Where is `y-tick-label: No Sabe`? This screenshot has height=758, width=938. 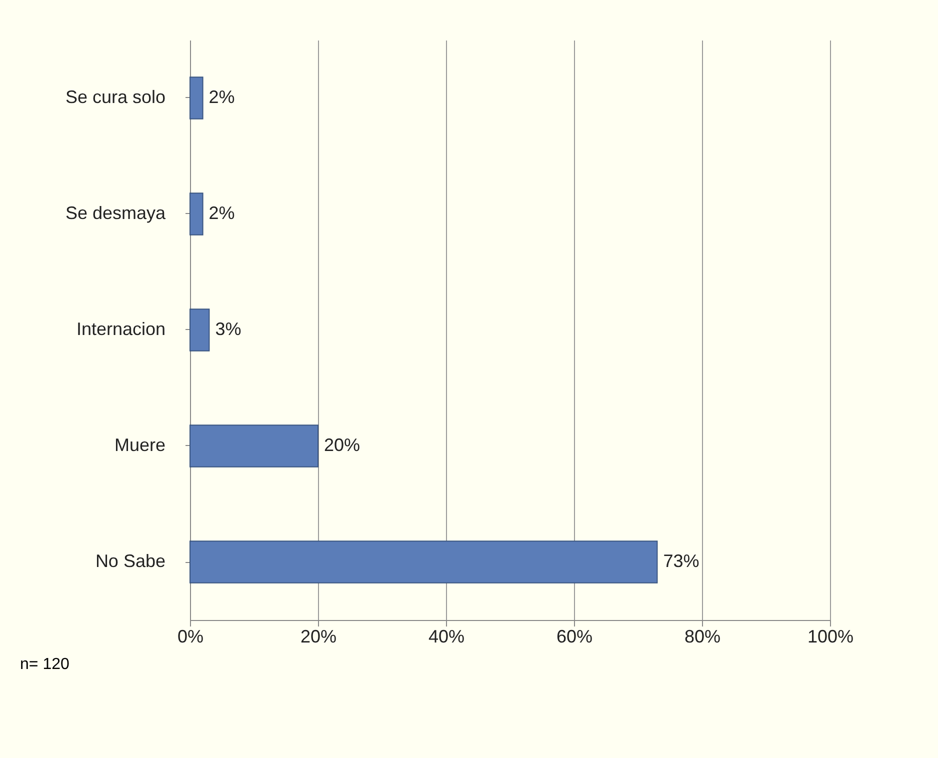 y-tick-label: No Sabe is located at coordinates (130, 561).